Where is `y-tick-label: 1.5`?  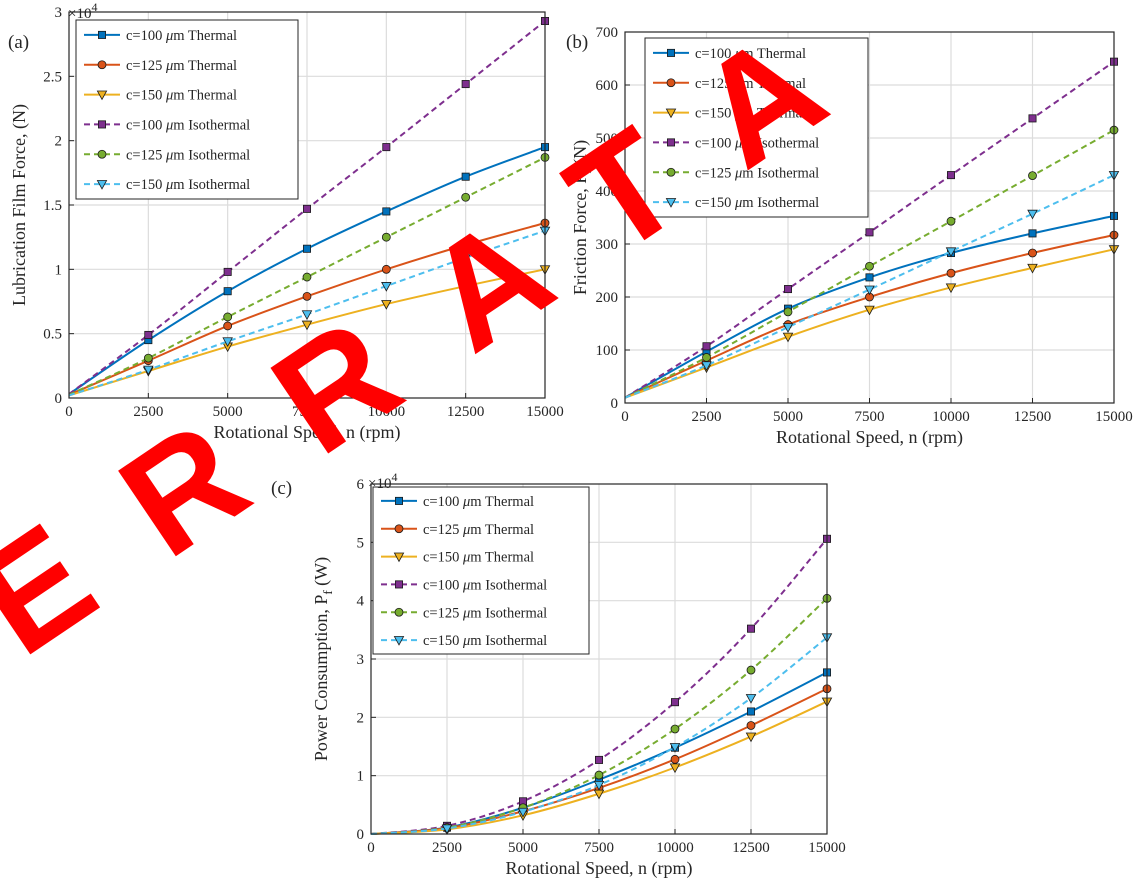
y-tick-label: 1.5 is located at coordinates (52, 206).